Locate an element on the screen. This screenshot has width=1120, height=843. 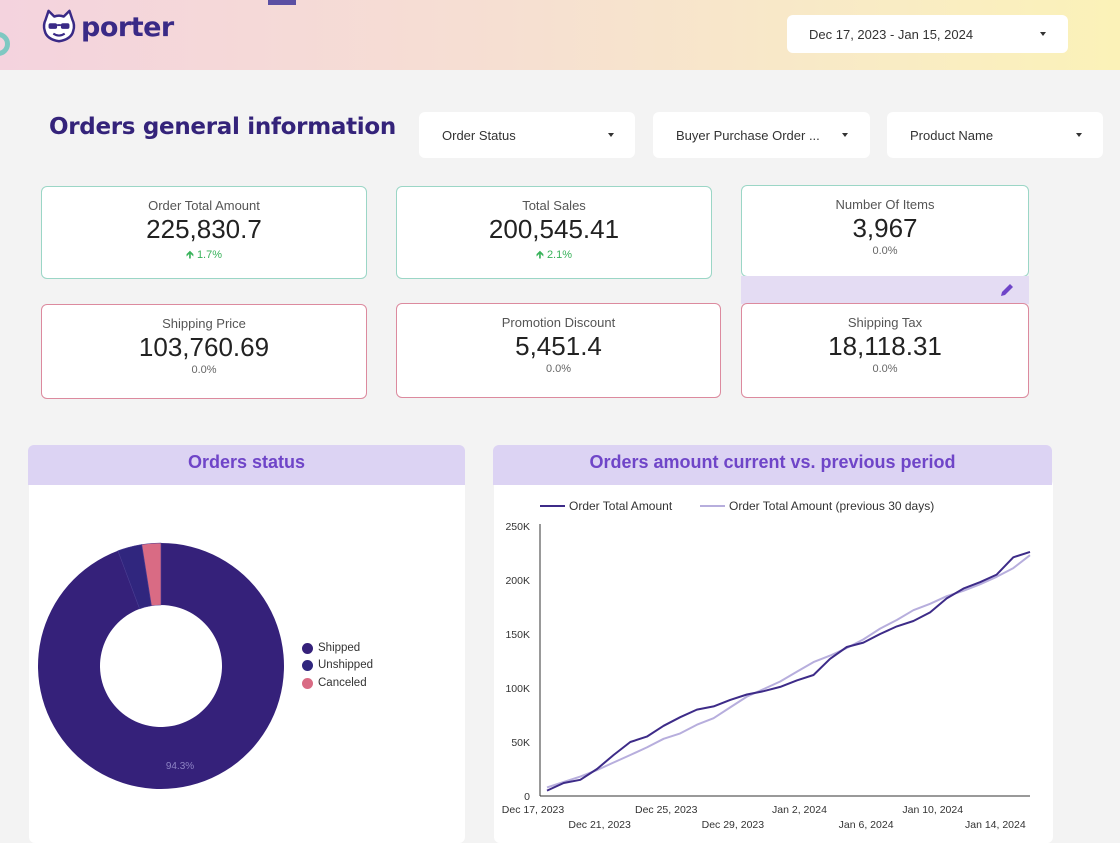
legend-item-canceled: Canceled is located at coordinates (334, 683).